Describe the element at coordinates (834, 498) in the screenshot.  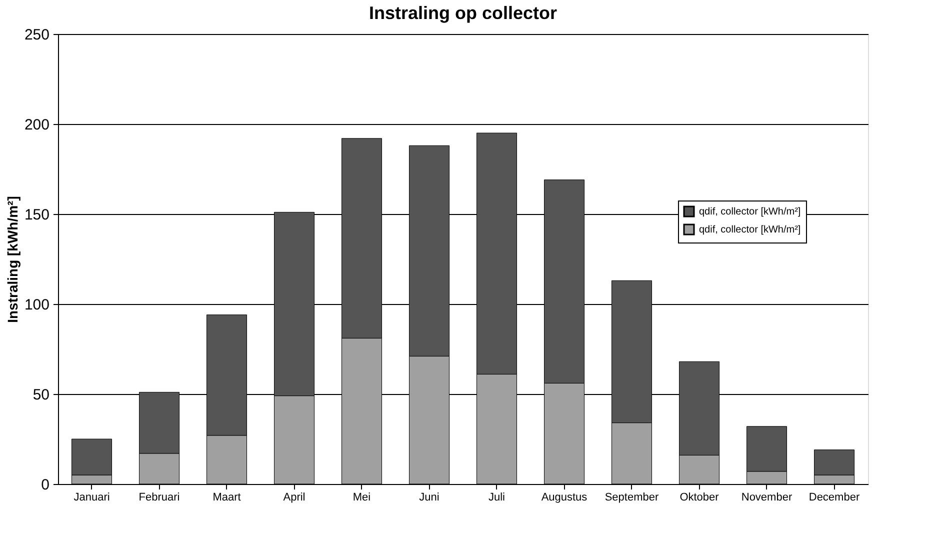
I see `x-tick-label: December` at that location.